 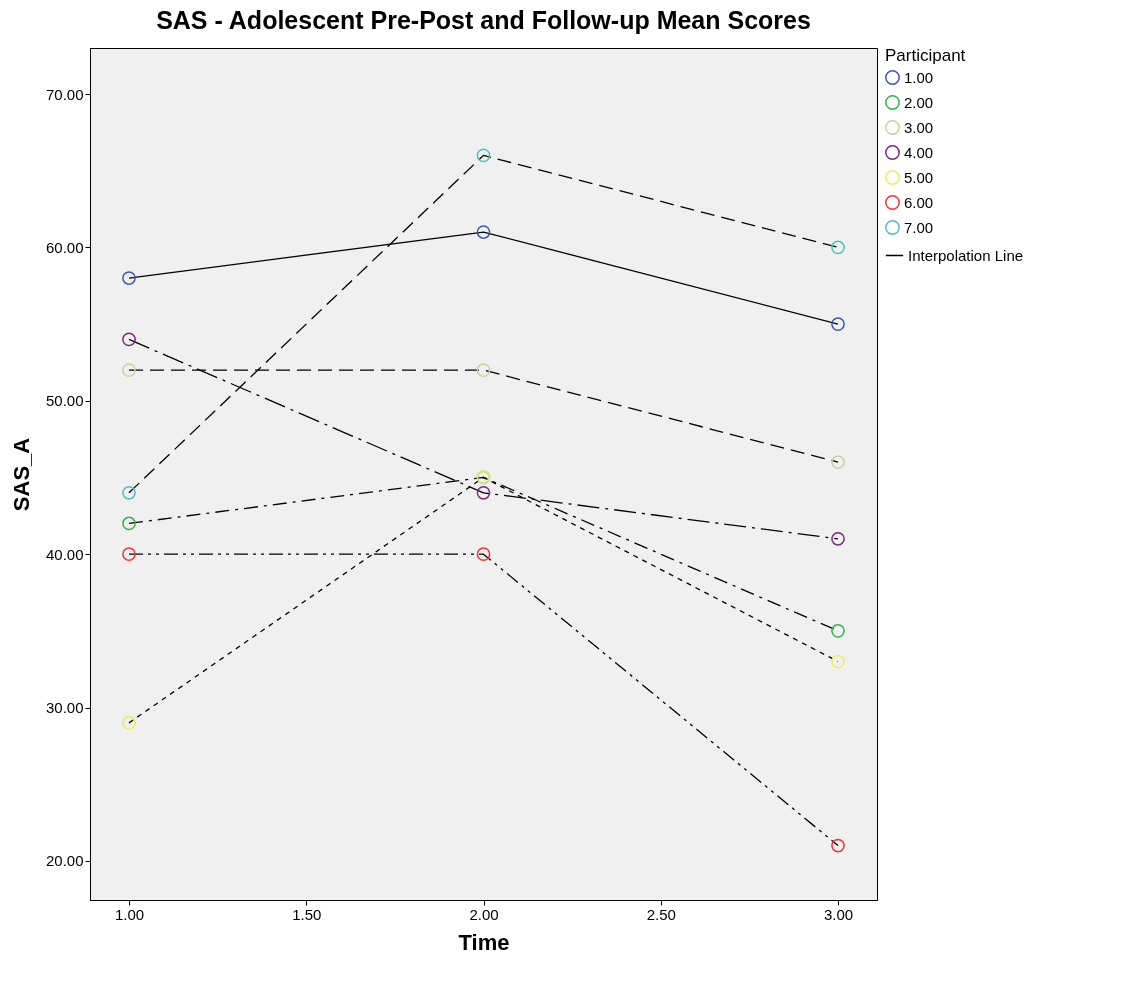 What do you see at coordinates (919, 152) in the screenshot?
I see `legend-label: 4.00` at bounding box center [919, 152].